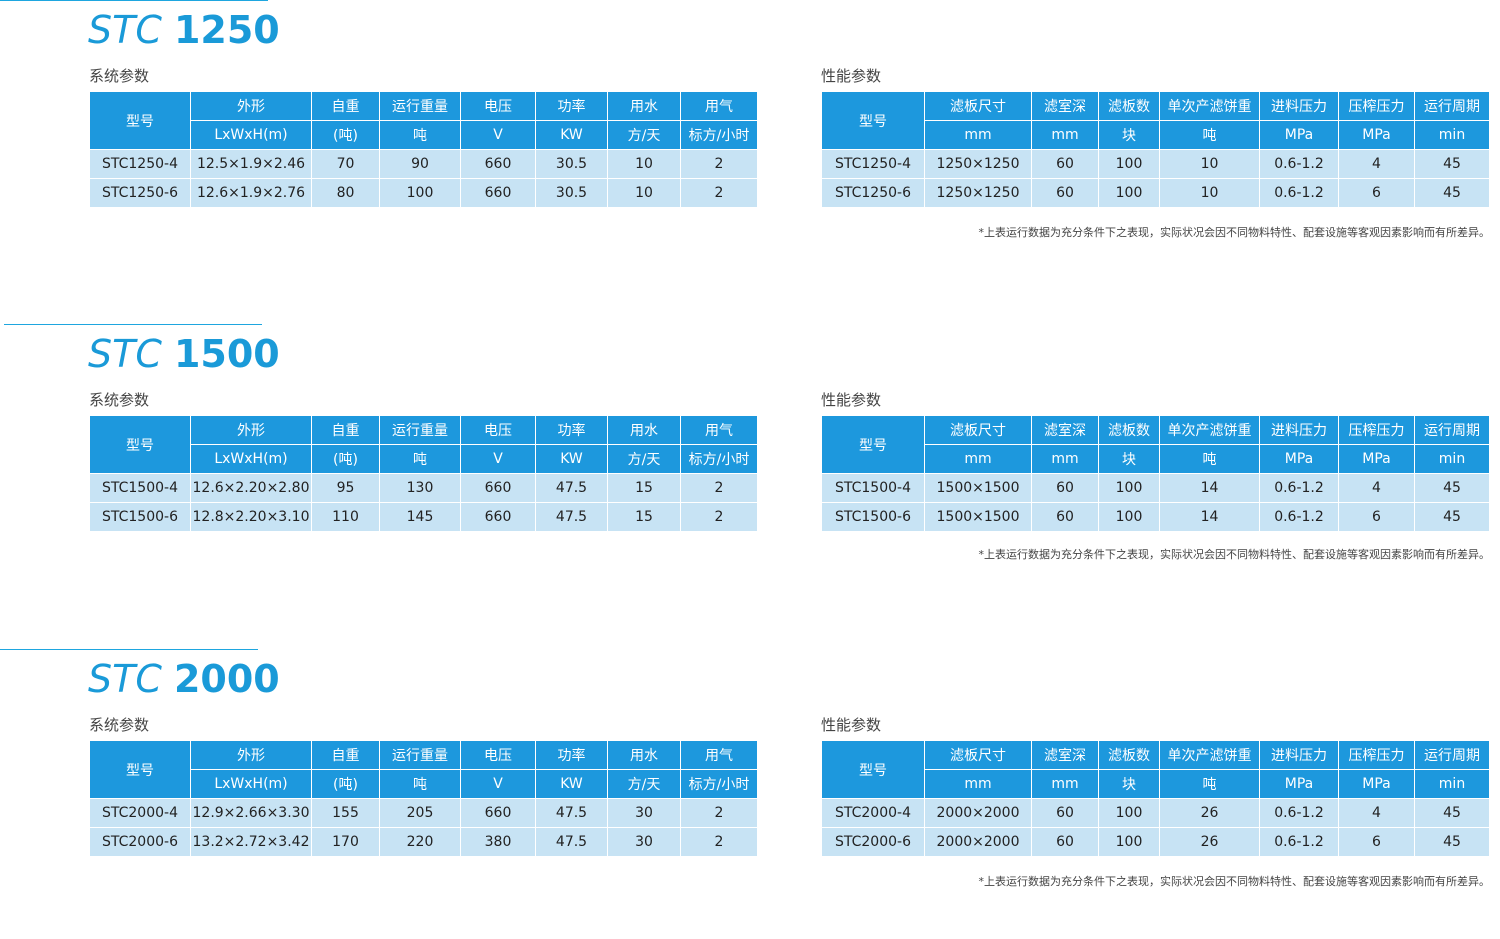 The height and width of the screenshot is (939, 1500). Describe the element at coordinates (345, 164) in the screenshot. I see `table-cell: 70` at that location.